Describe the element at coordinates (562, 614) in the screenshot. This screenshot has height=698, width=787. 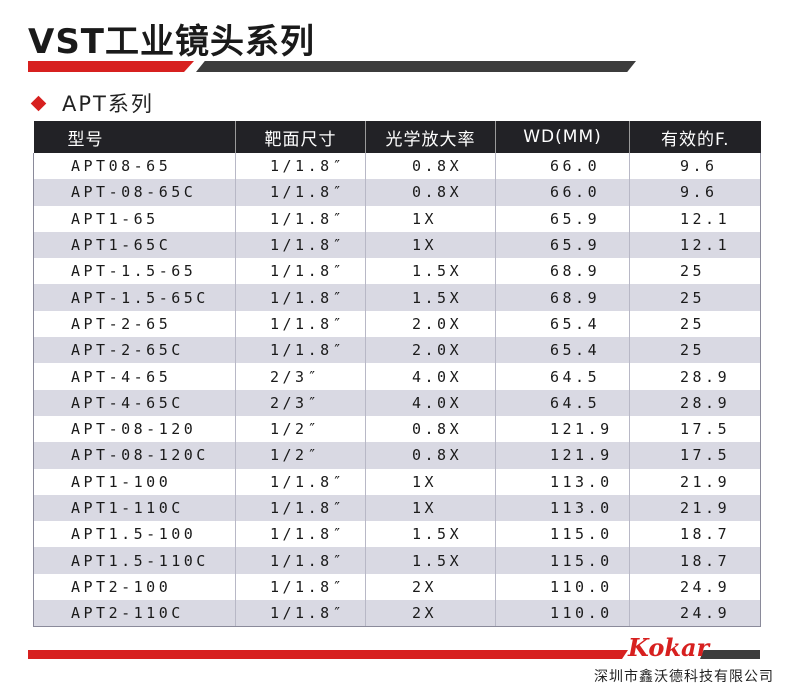
I see `cell-working-distance: 110.0` at that location.